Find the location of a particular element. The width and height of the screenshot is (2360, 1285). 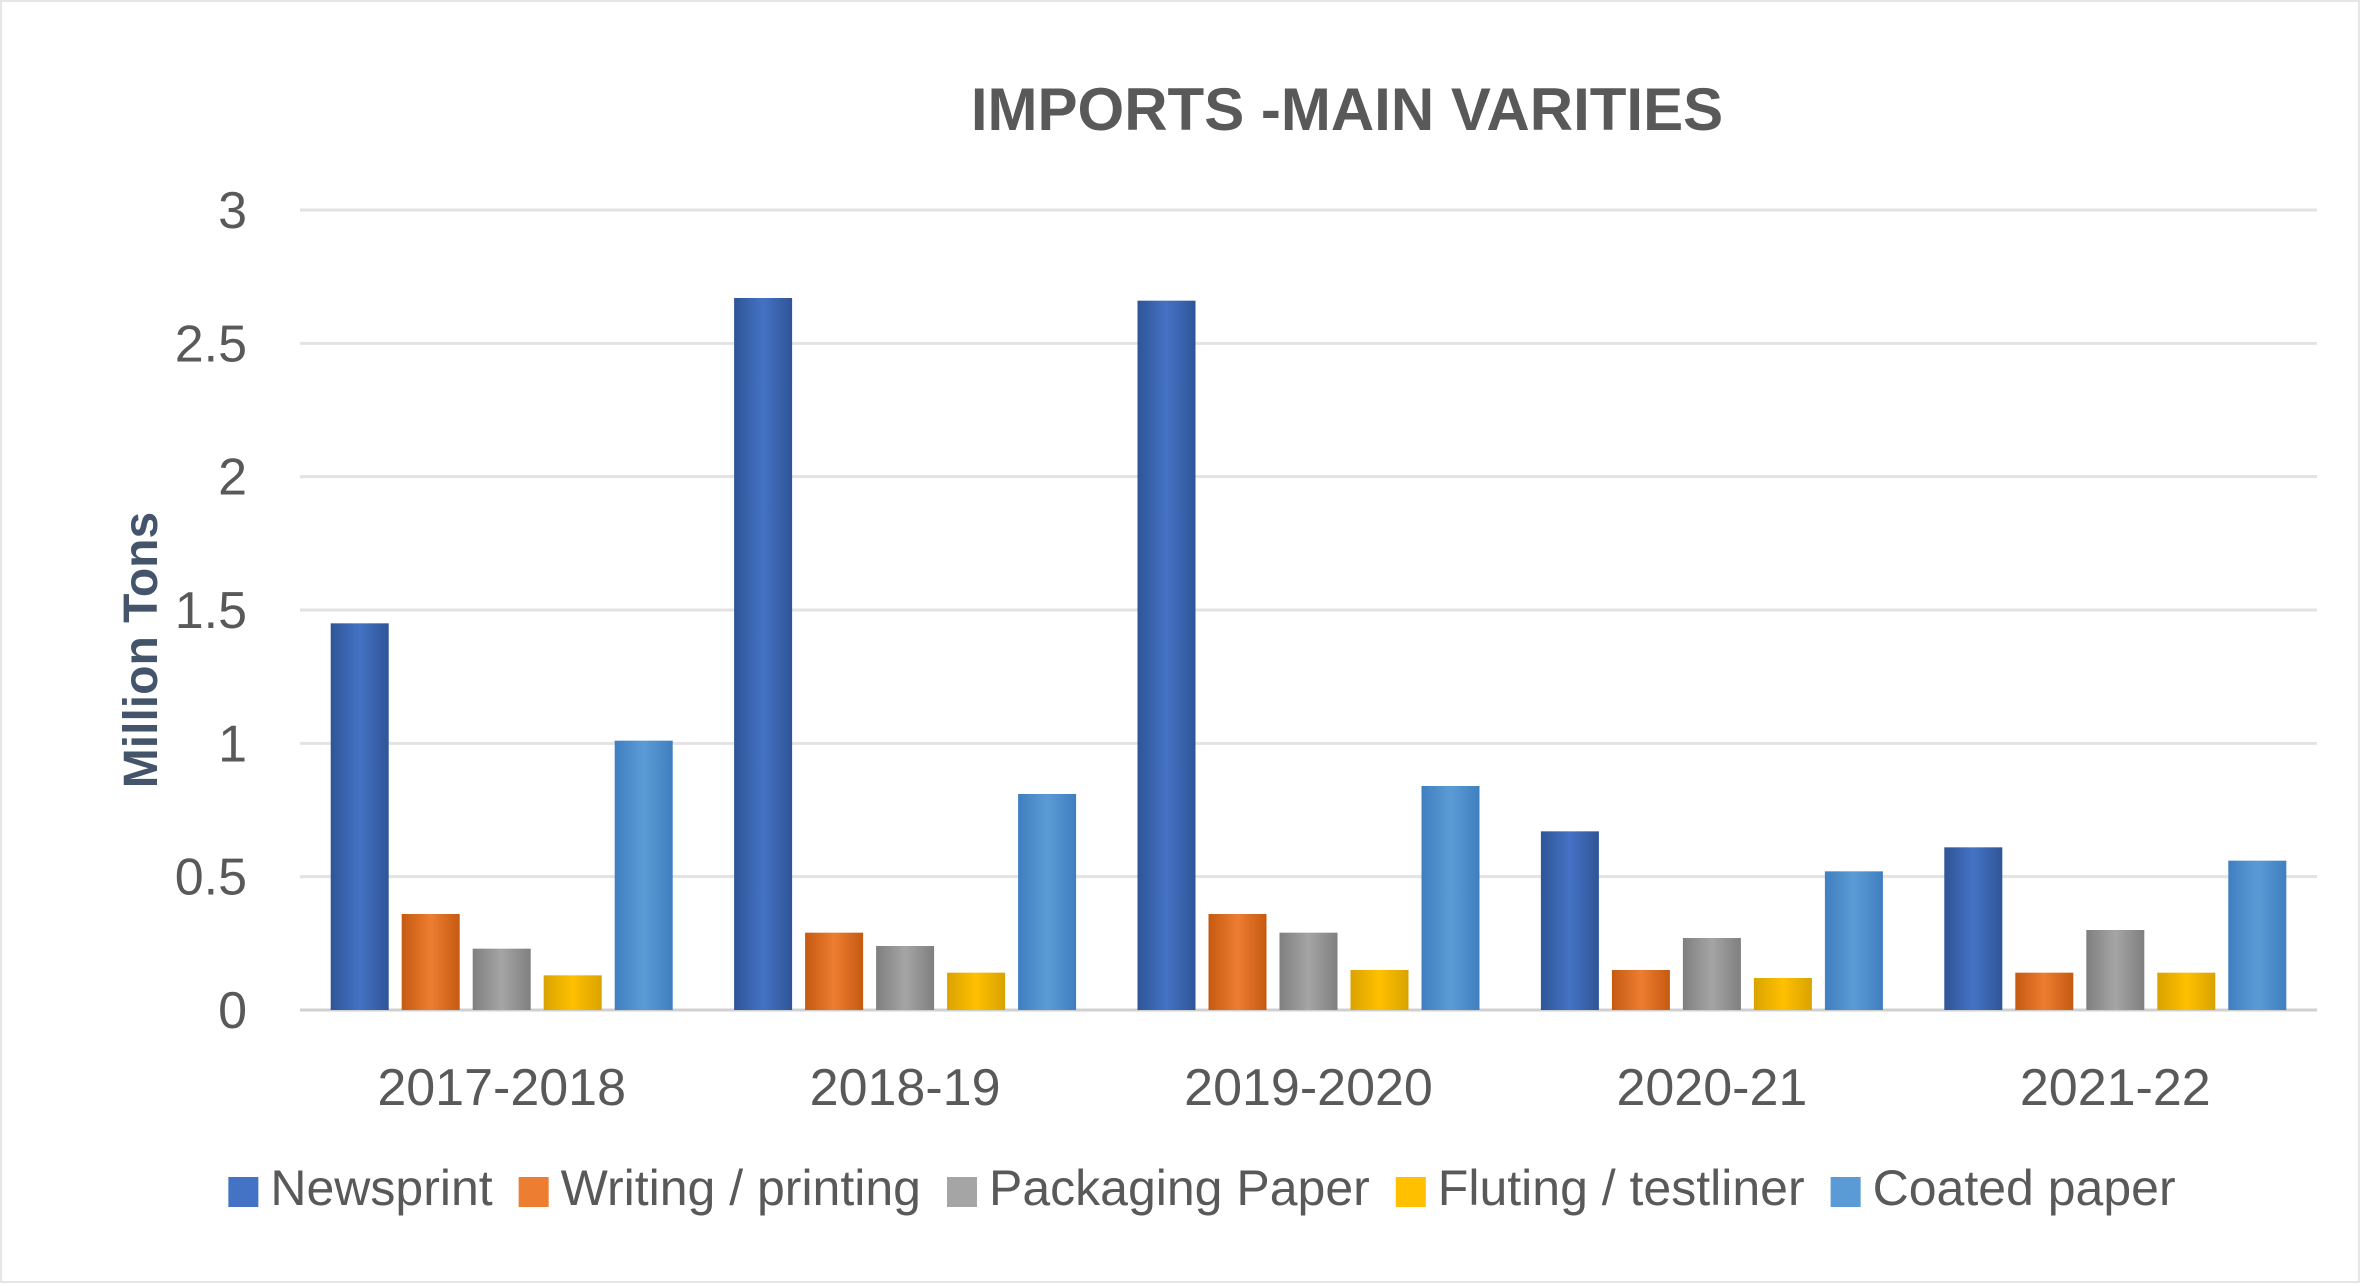

bar-fluting-testliner-2017-2018 is located at coordinates (572, 992).